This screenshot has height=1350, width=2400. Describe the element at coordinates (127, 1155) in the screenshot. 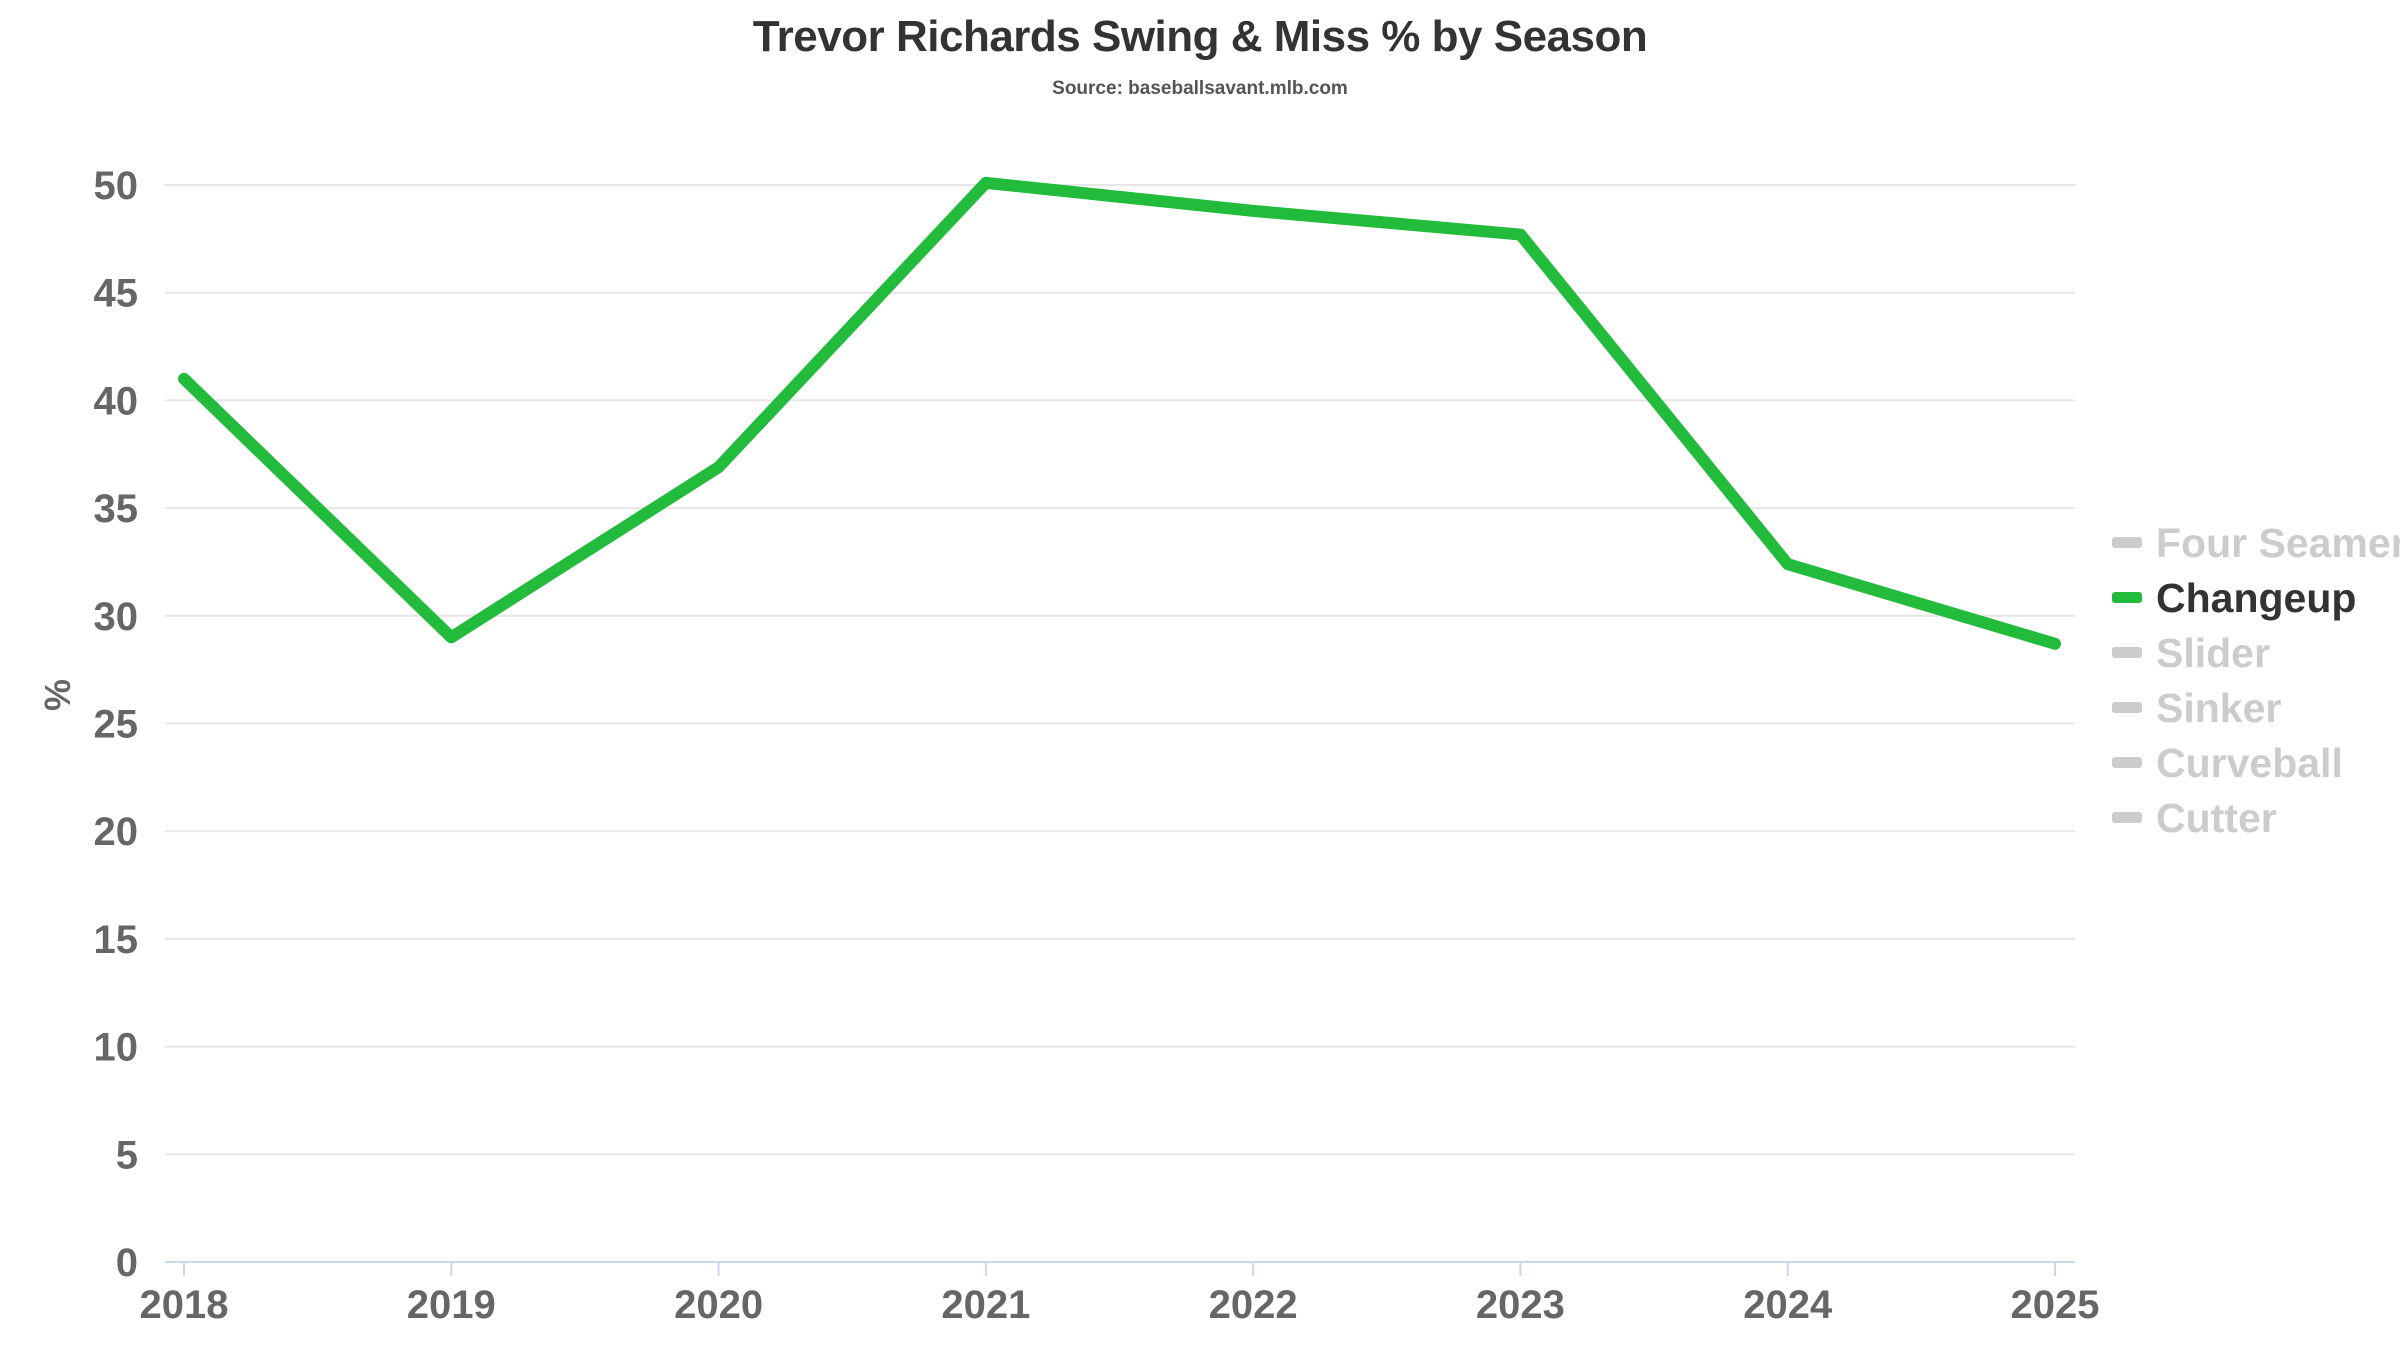

I see `y-tick-label: 5` at that location.